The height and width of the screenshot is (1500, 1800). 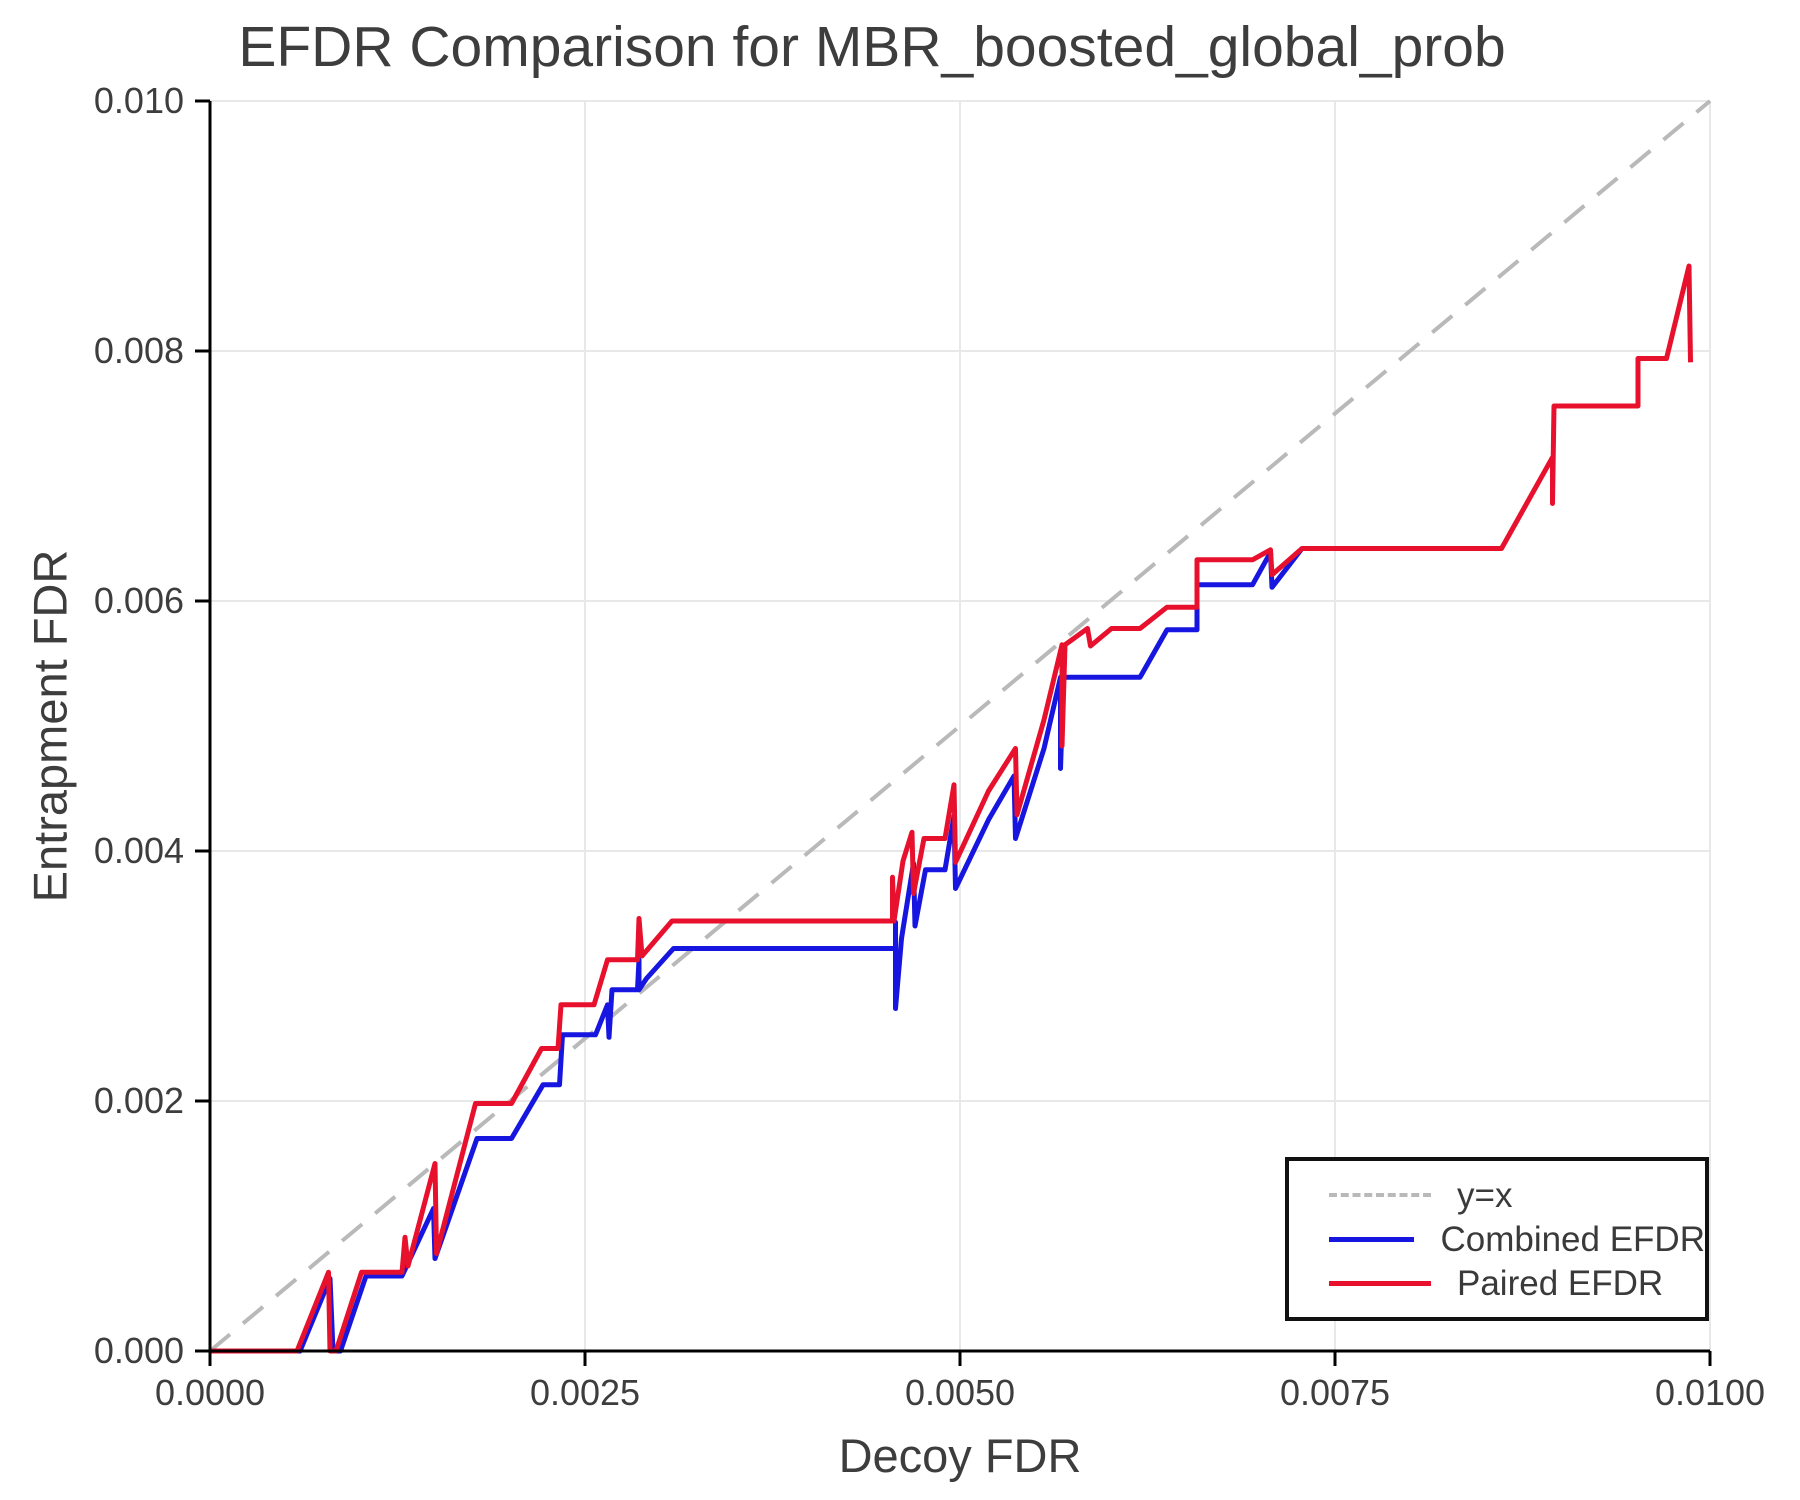 What do you see at coordinates (139, 1100) in the screenshot?
I see `y-tick-label: 0.002` at bounding box center [139, 1100].